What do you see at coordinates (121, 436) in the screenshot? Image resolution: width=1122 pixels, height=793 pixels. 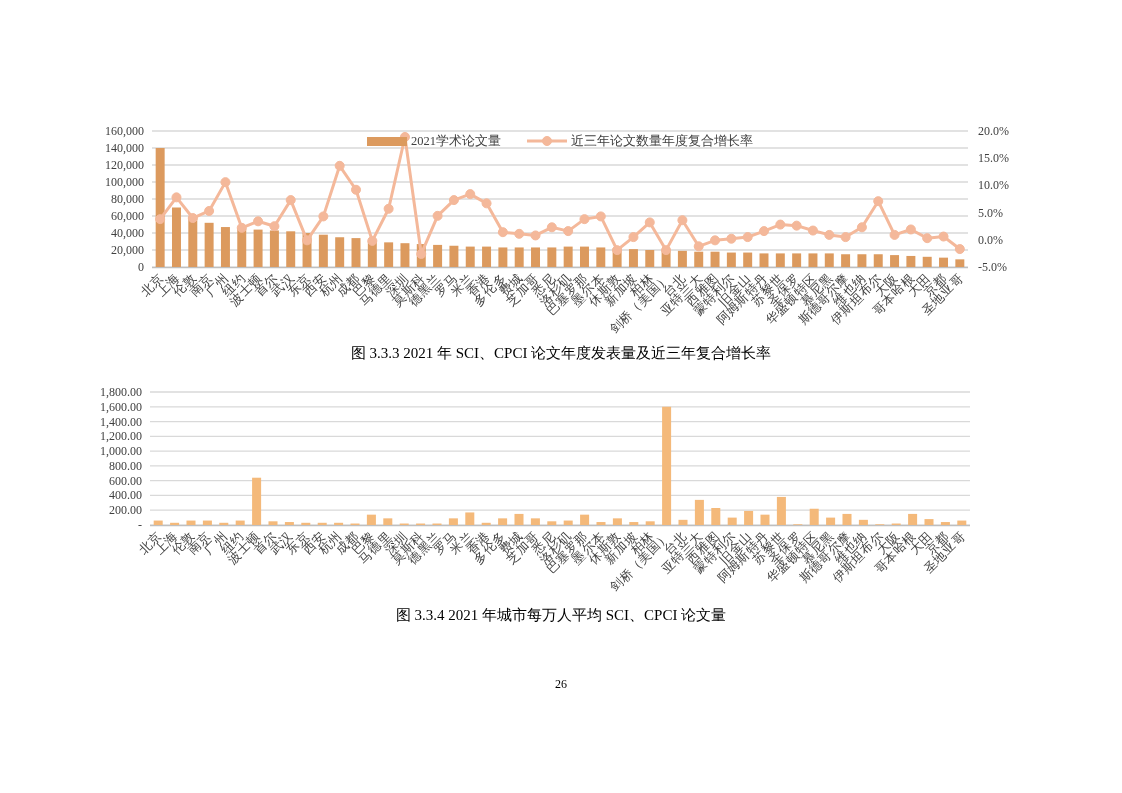 I see `y-tick-label: 1,200.00` at bounding box center [121, 436].